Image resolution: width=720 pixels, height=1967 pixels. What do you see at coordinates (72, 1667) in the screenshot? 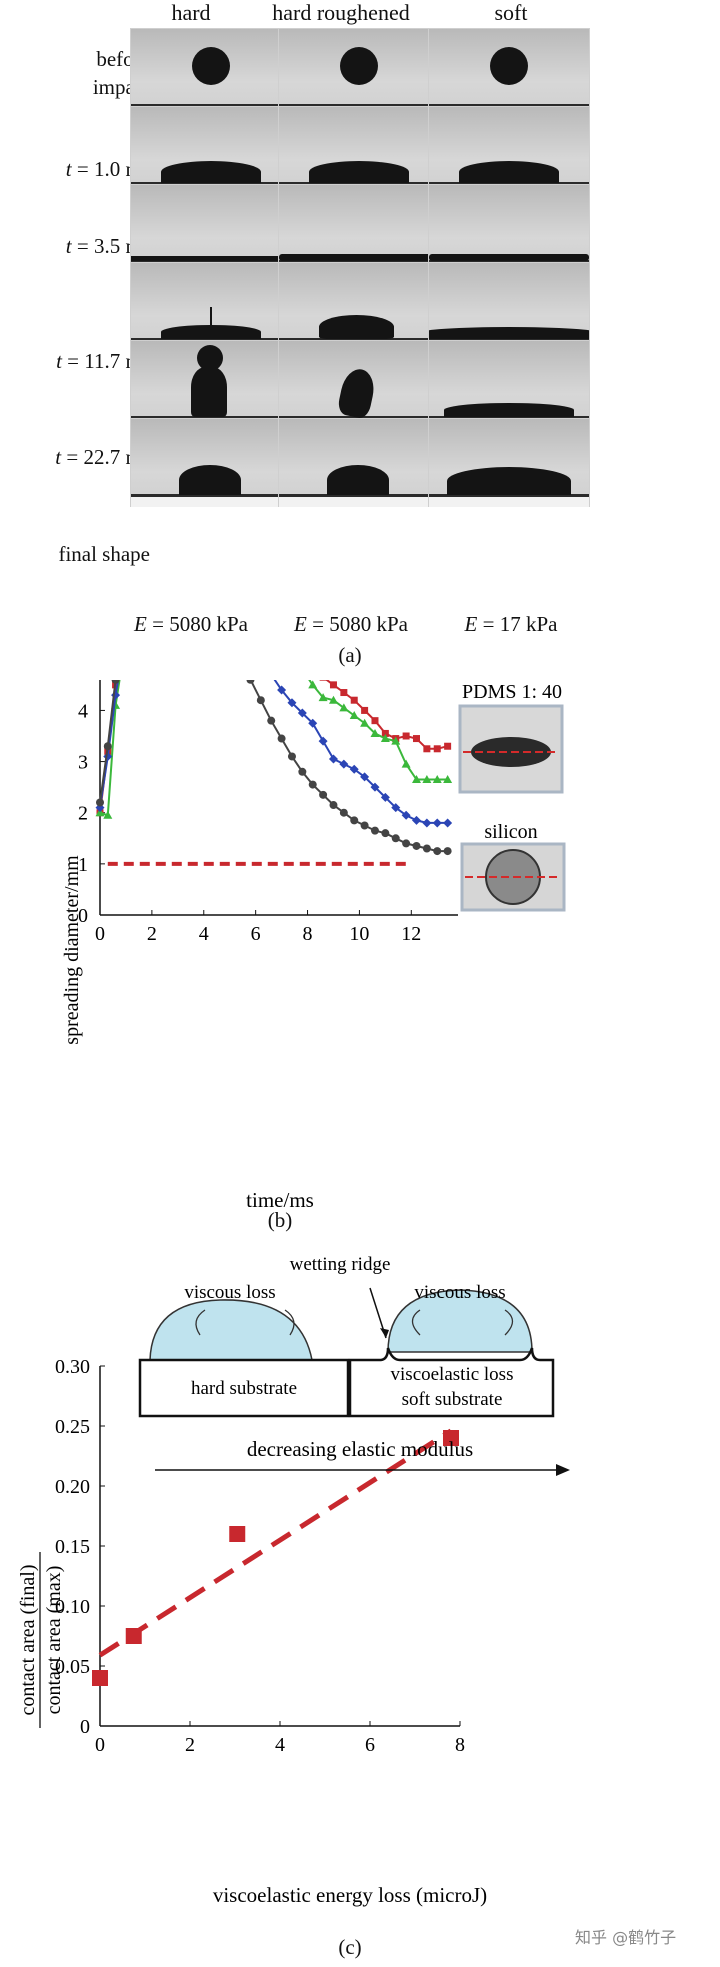
I see `y-tick-label: 0.05` at bounding box center [72, 1667].